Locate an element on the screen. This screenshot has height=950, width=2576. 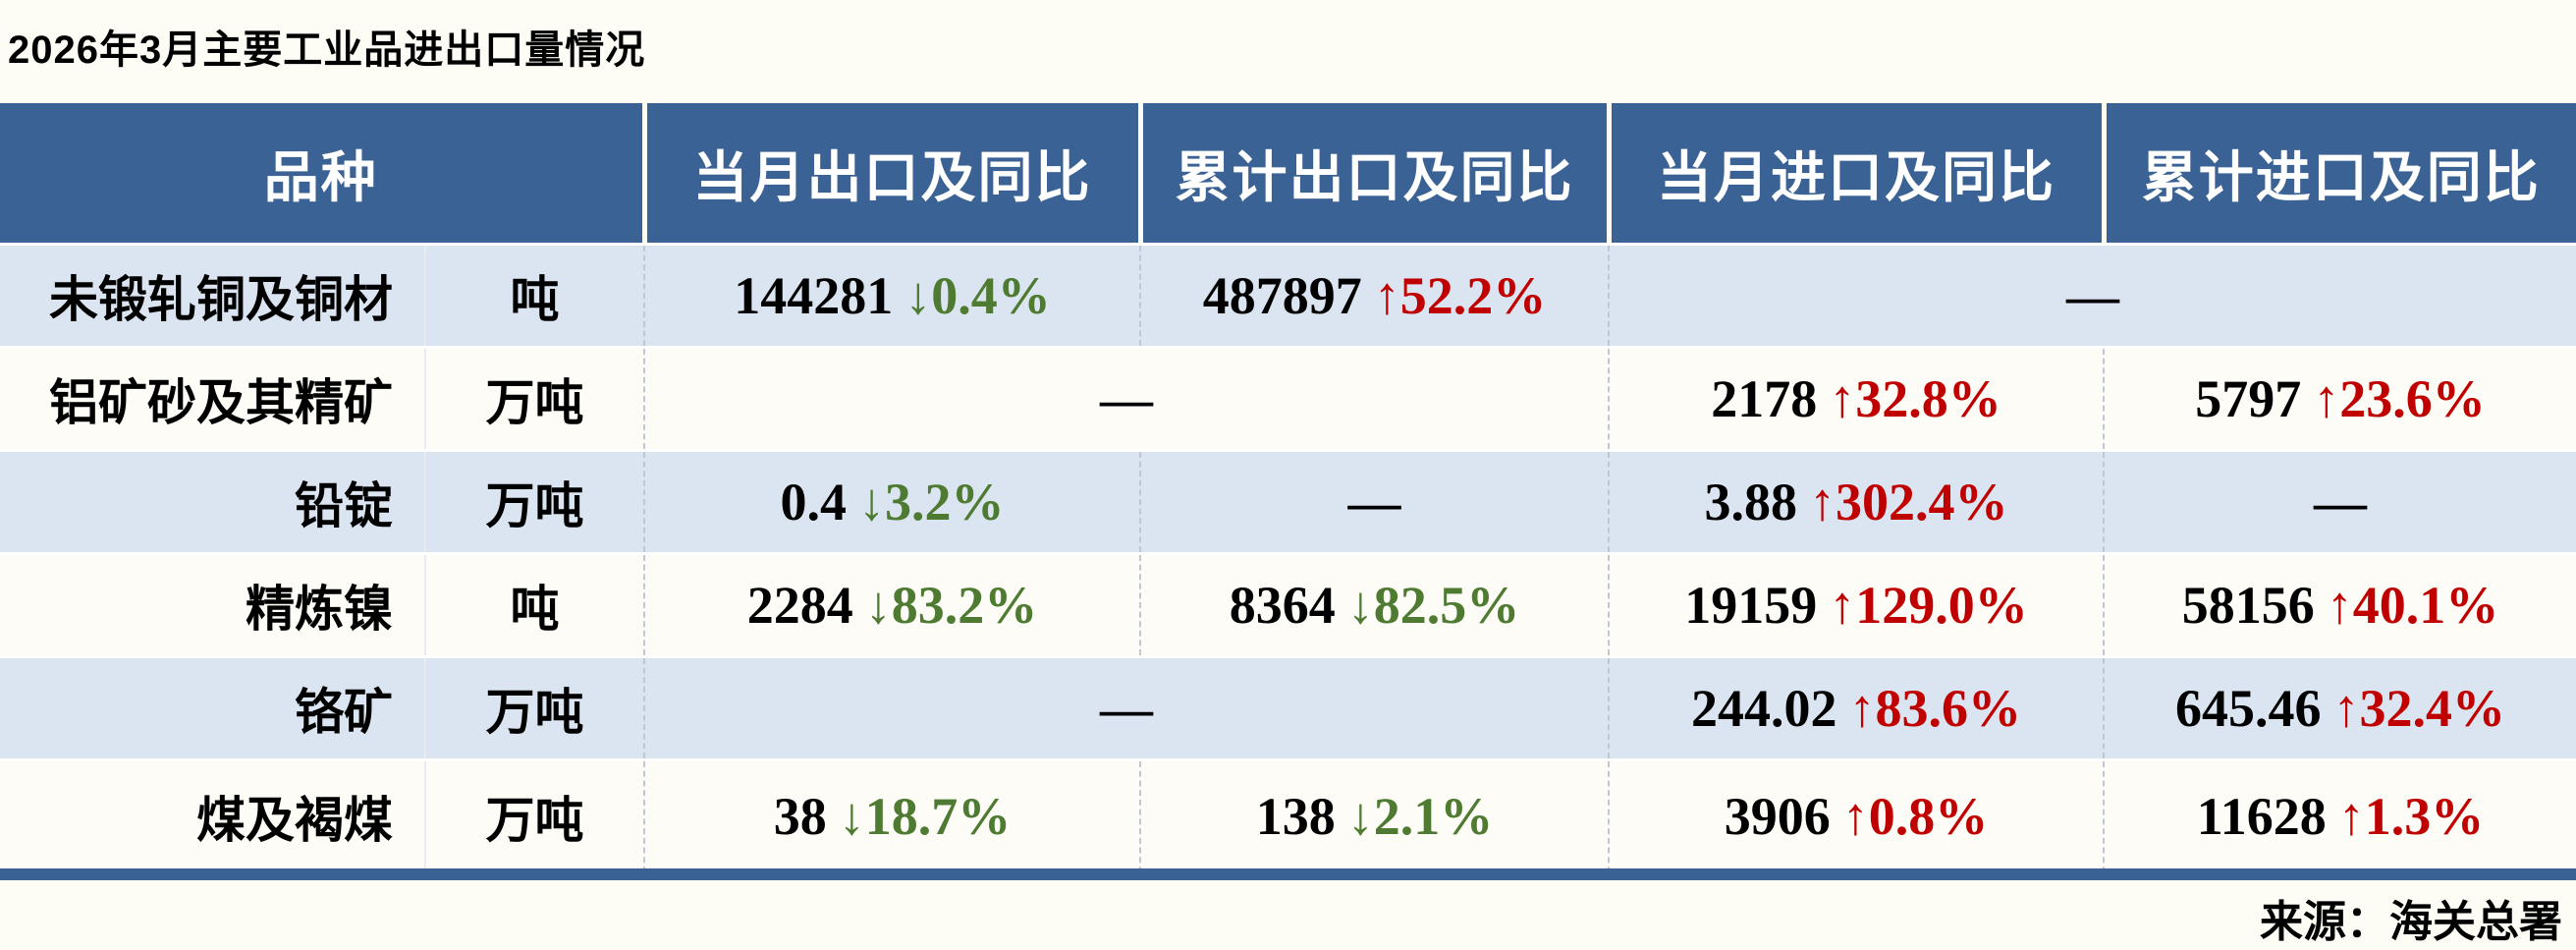
up-arrow-icon: ↑83.6% is located at coordinates (1935, 708).